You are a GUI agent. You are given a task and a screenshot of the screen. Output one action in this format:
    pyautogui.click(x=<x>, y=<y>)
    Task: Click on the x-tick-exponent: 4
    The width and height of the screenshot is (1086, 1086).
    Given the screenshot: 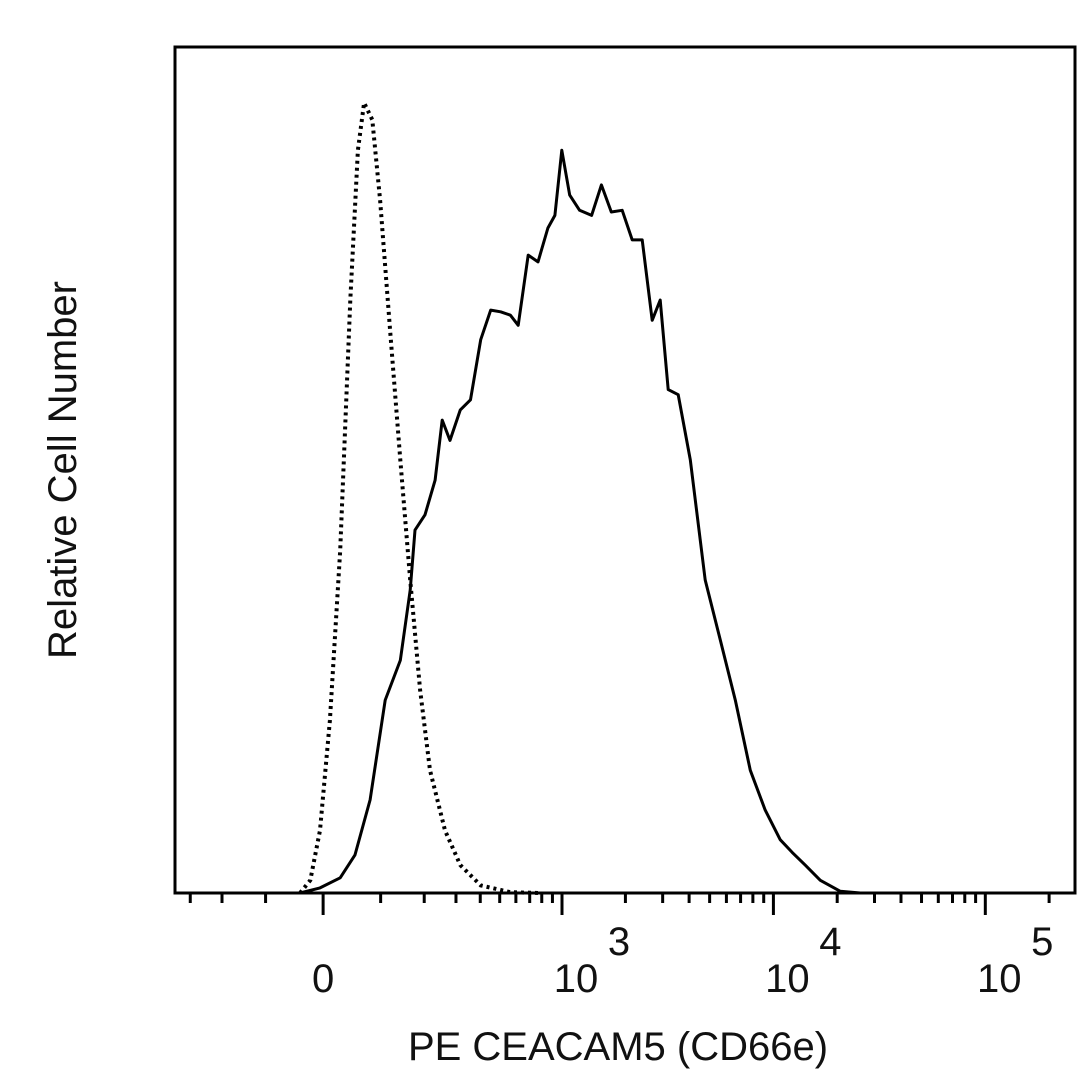 What is the action you would take?
    pyautogui.click(x=830, y=942)
    